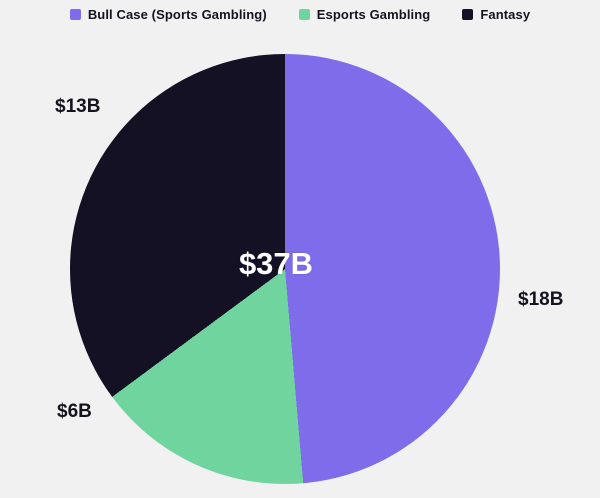 The image size is (600, 498). Describe the element at coordinates (75, 14) in the screenshot. I see `legend-swatch-bull-case-icon` at that location.